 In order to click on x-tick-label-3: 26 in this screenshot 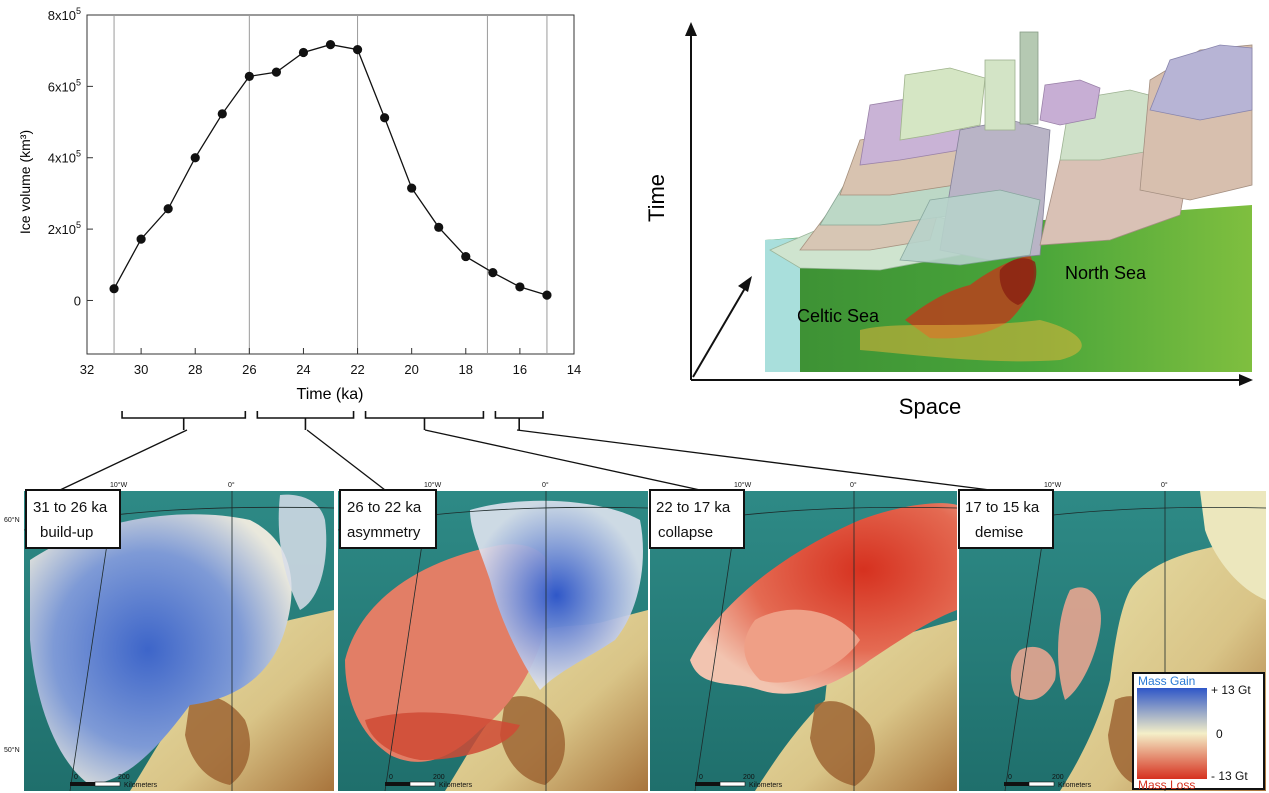, I will do `click(249, 369)`.